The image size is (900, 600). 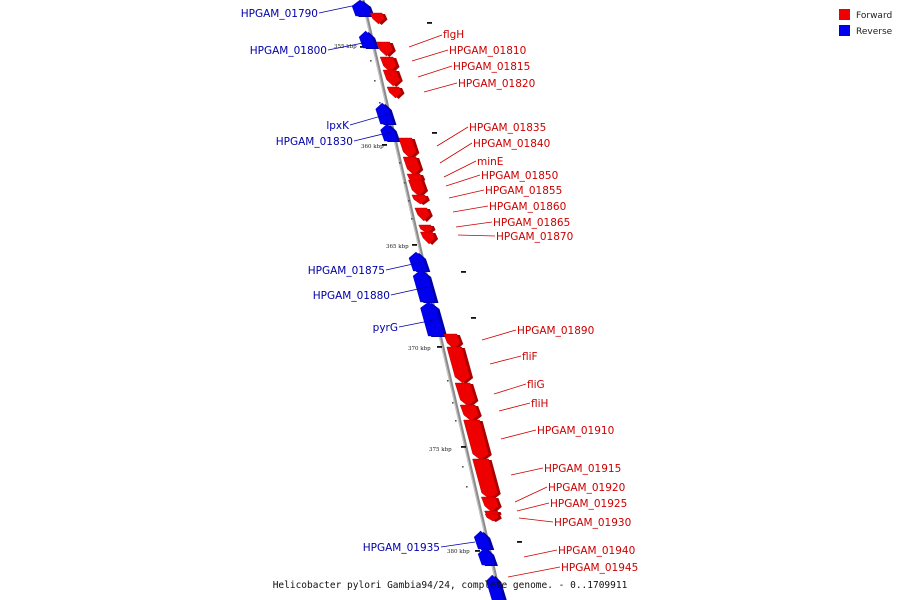 What do you see at coordinates (536, 385) in the screenshot?
I see `gene-label: fliG` at bounding box center [536, 385].